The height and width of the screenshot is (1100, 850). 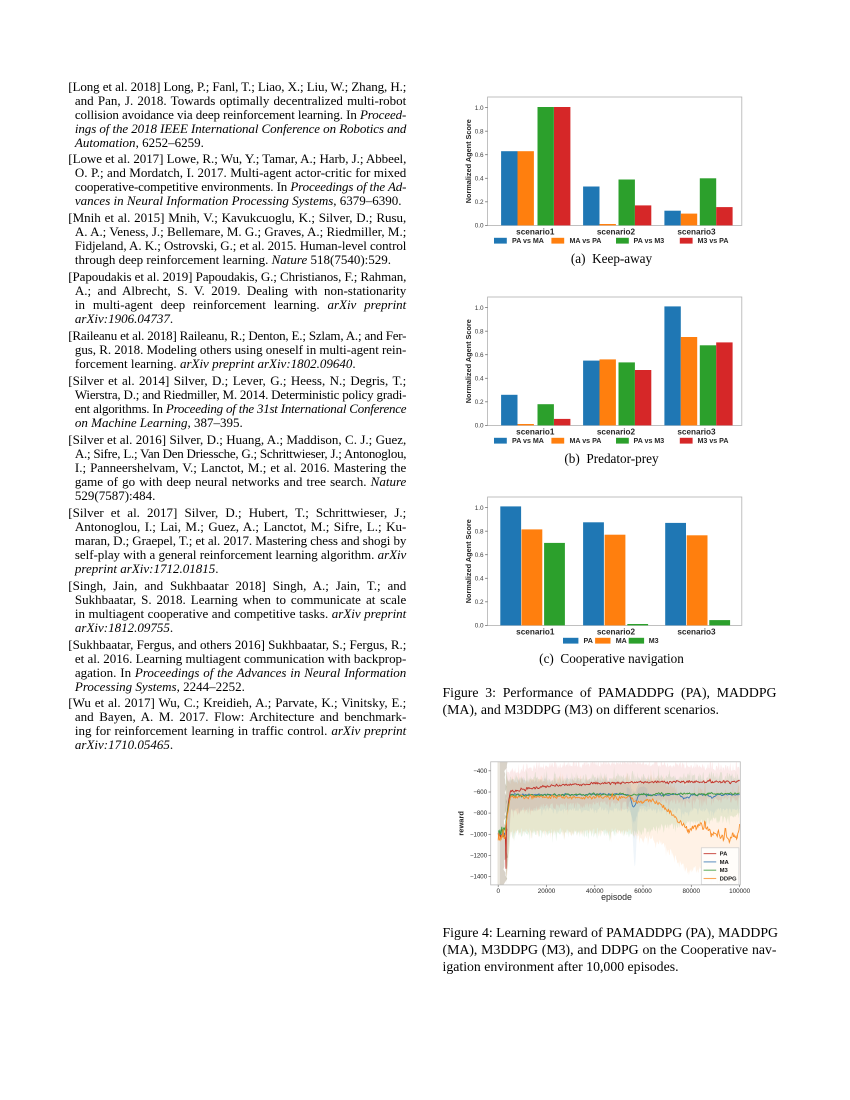 I want to click on svg-text: −800, so click(x=480, y=813).